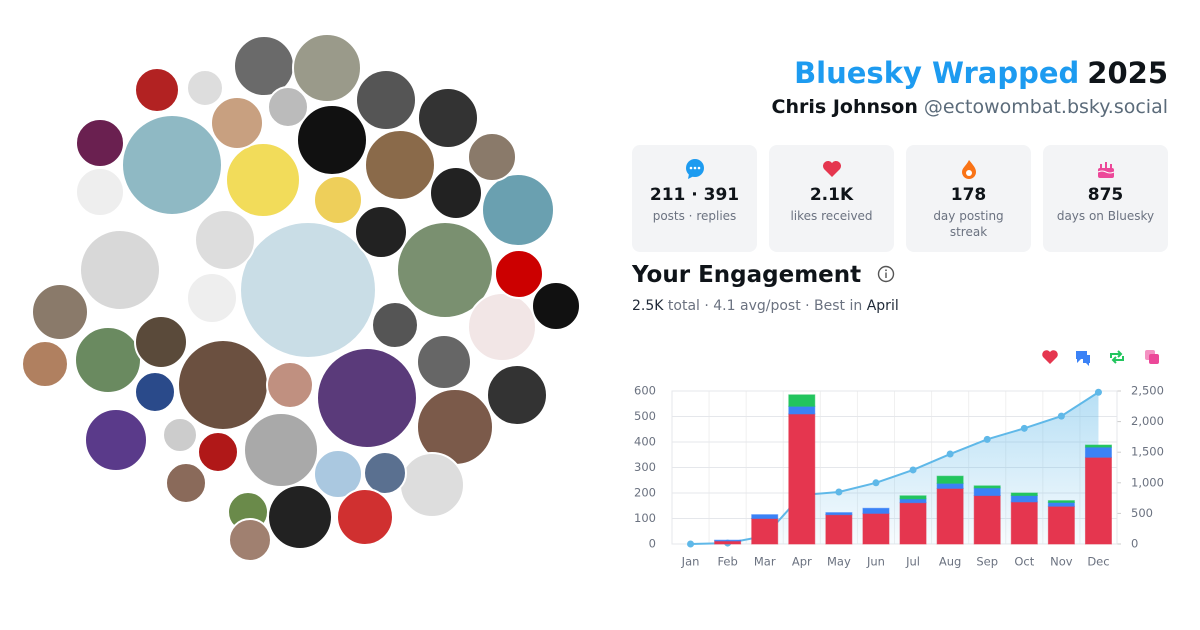  Describe the element at coordinates (694, 169) in the screenshot. I see `chat-icon` at that location.